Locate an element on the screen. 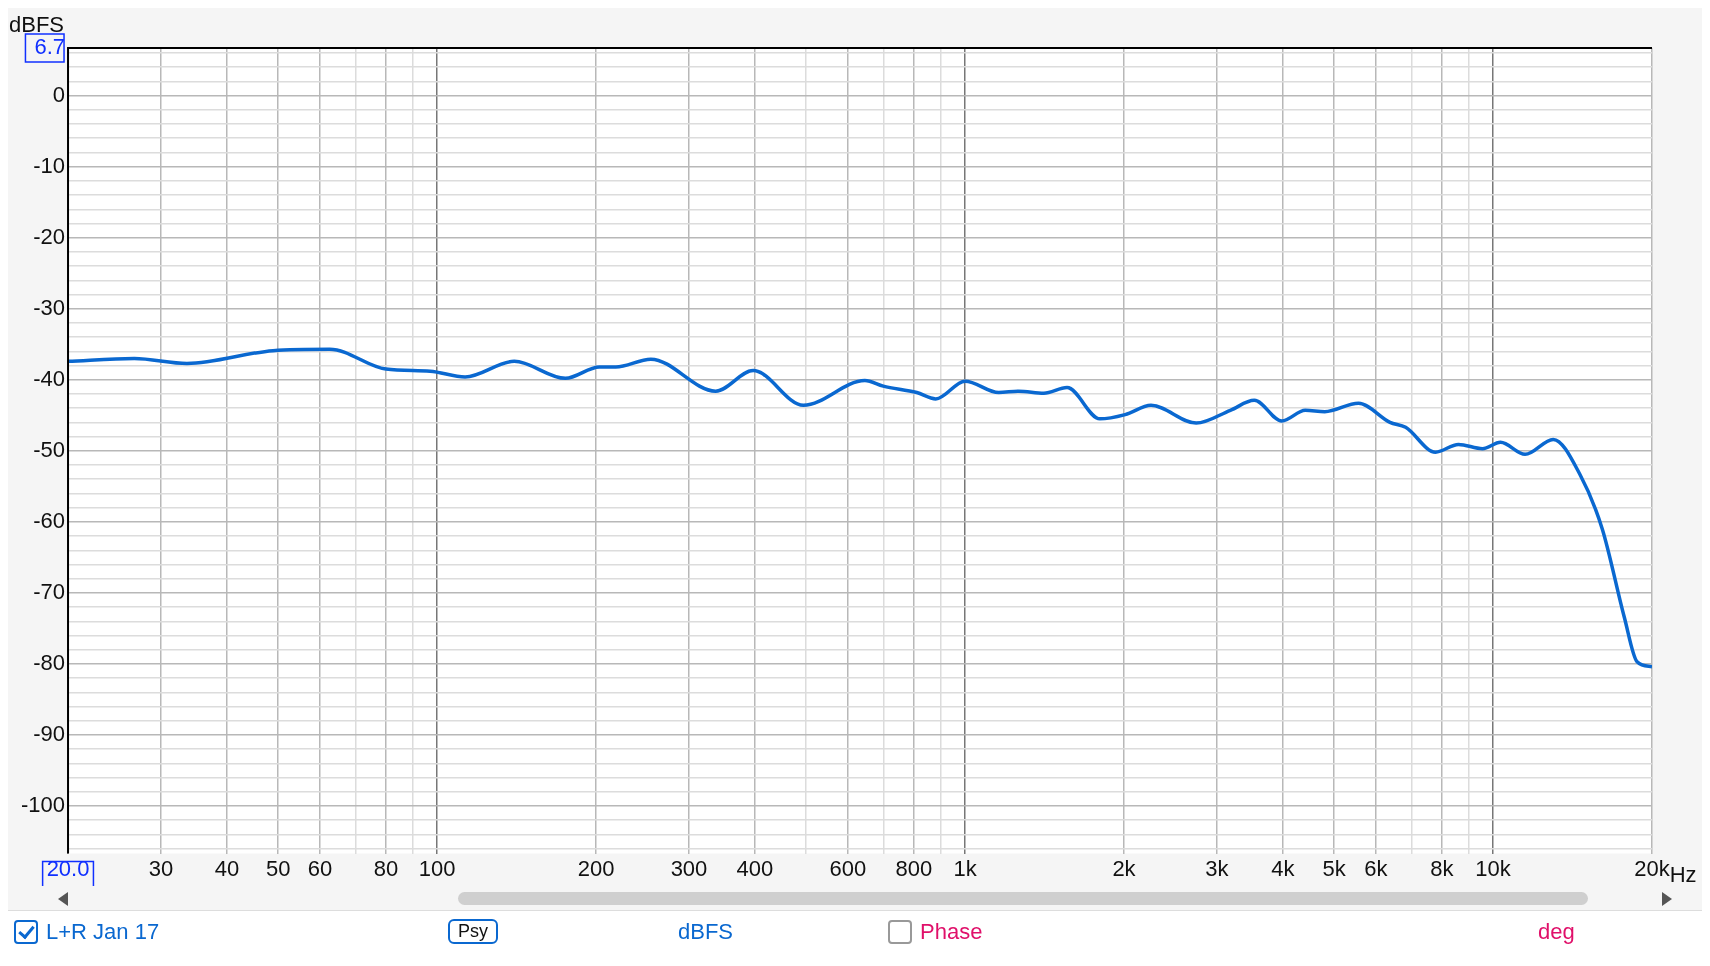 Image resolution: width=1710 pixels, height=966 pixels. x-tick-label: 8k is located at coordinates (1442, 868).